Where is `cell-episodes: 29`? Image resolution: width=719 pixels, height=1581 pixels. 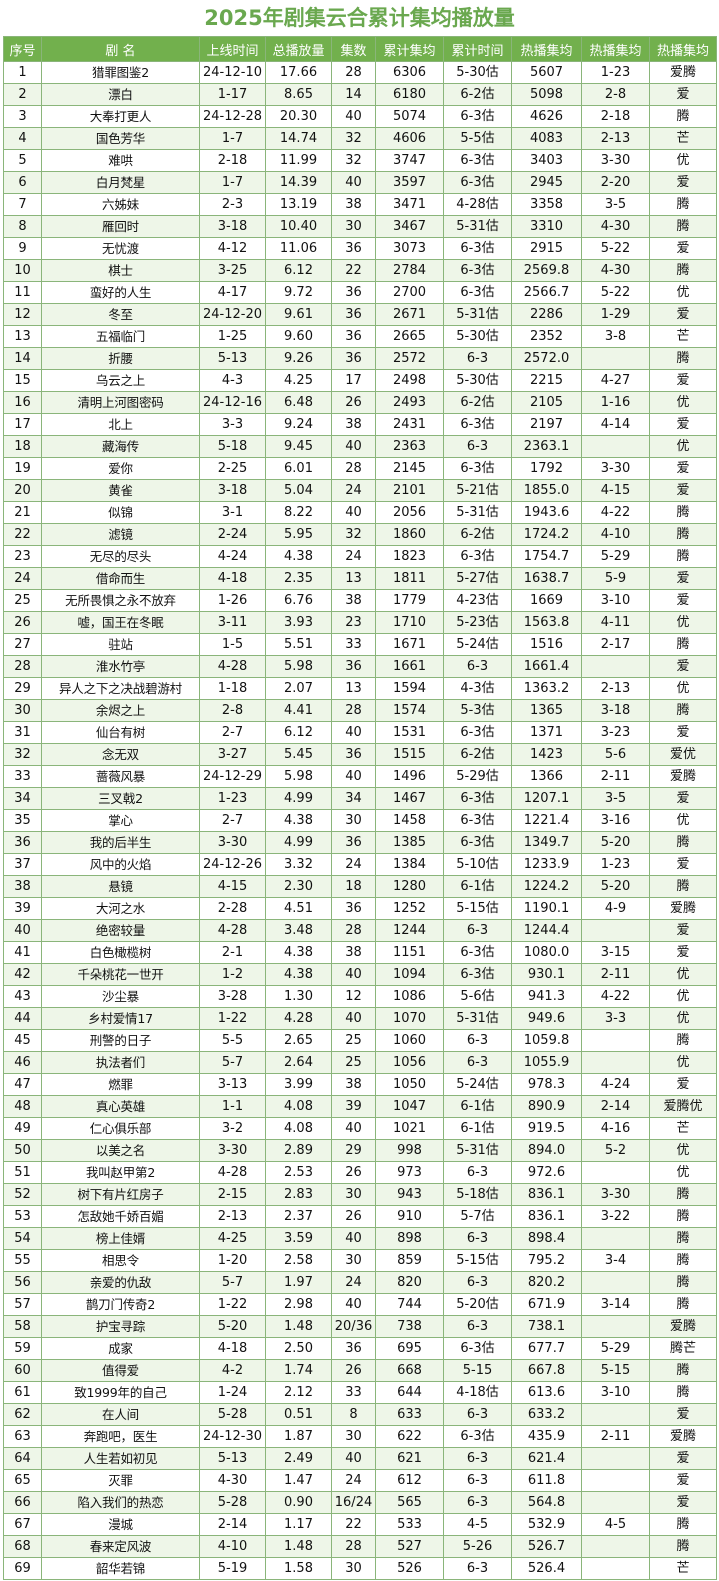
cell-episodes: 29 is located at coordinates (353, 1150).